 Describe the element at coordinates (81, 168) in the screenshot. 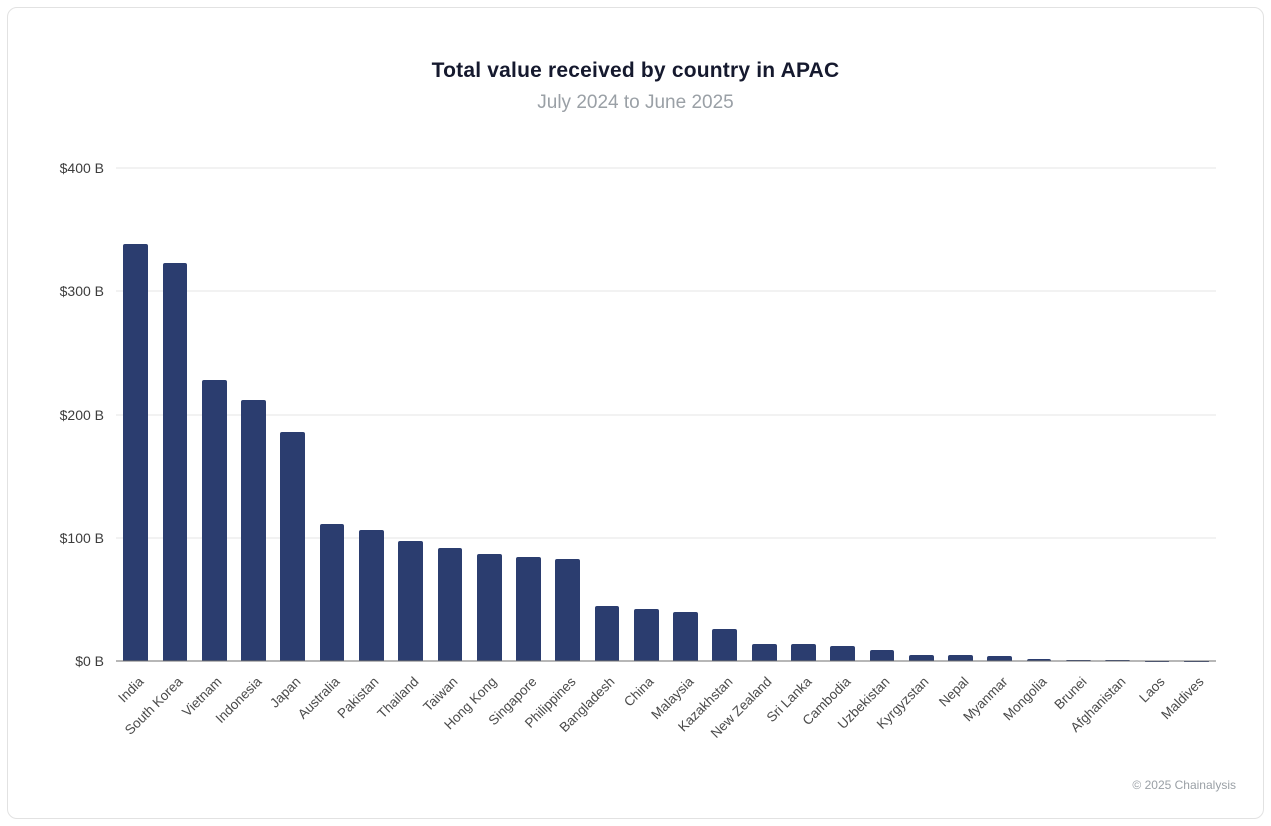

I see `y-tick-label: $400 B` at that location.